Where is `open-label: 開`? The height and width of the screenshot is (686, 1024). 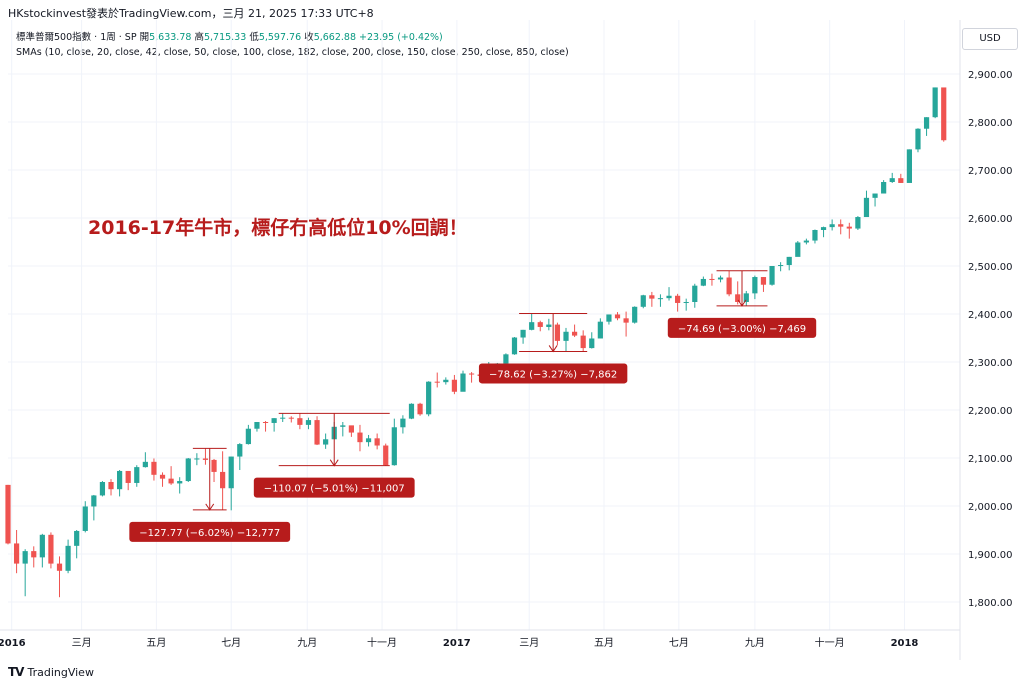 open-label: 開 is located at coordinates (144, 37).